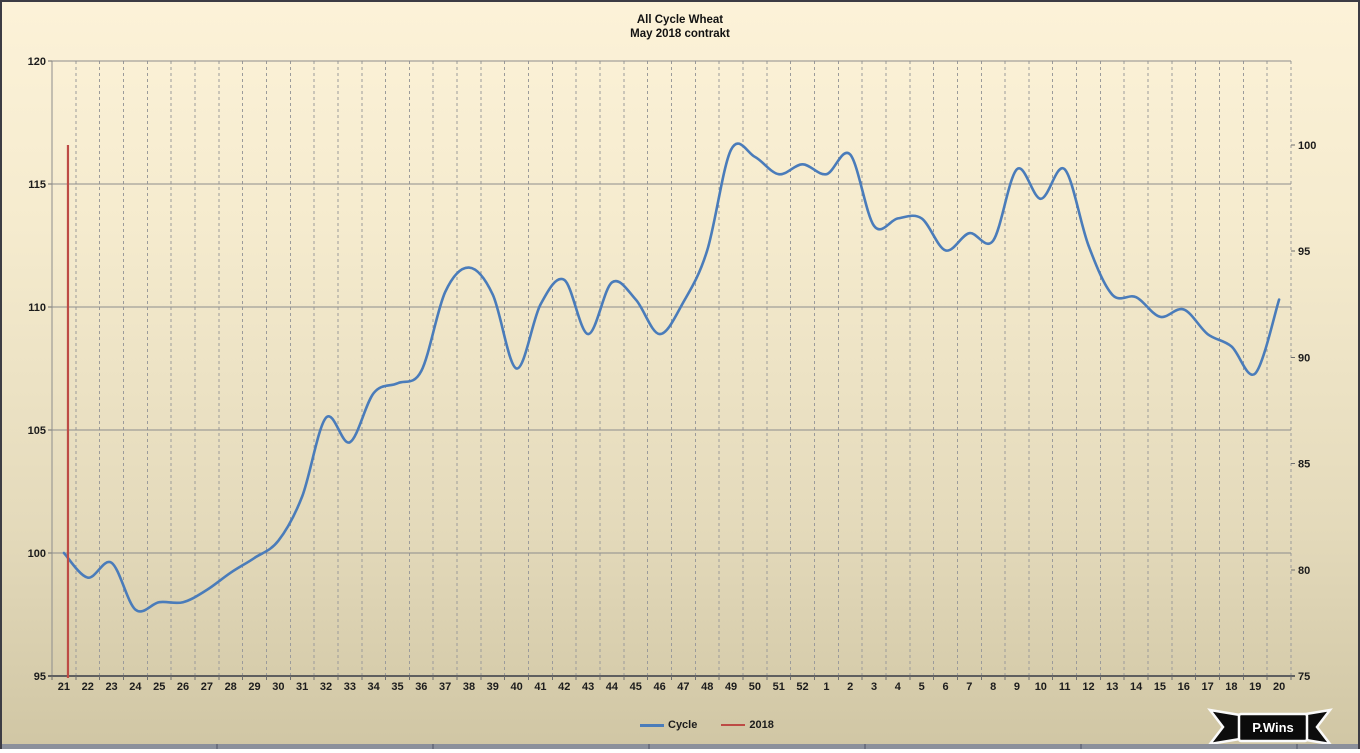 The height and width of the screenshot is (753, 1360). I want to click on x-axis-label: 35, so click(397, 687).